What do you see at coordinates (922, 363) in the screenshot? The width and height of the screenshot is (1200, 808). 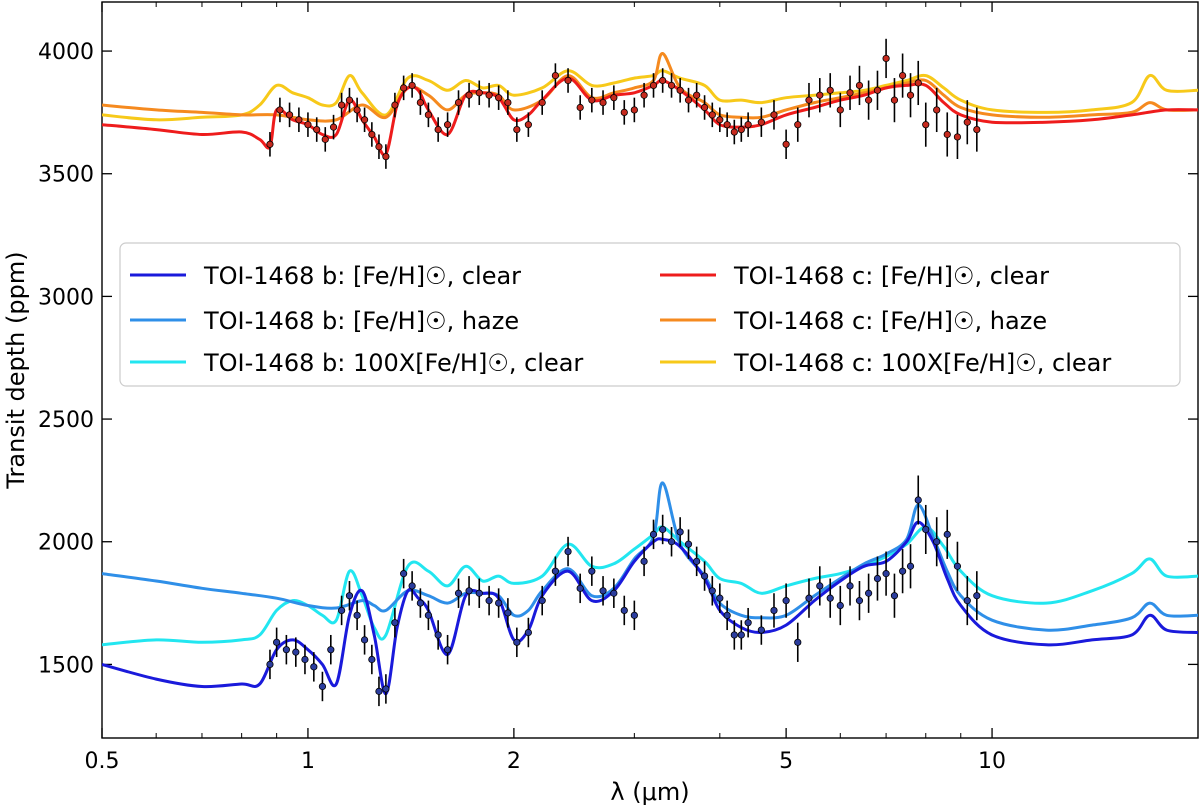 I see `legend-label-5: TOI-1468 c: 100X[Fe/H]☉, clear` at bounding box center [922, 363].